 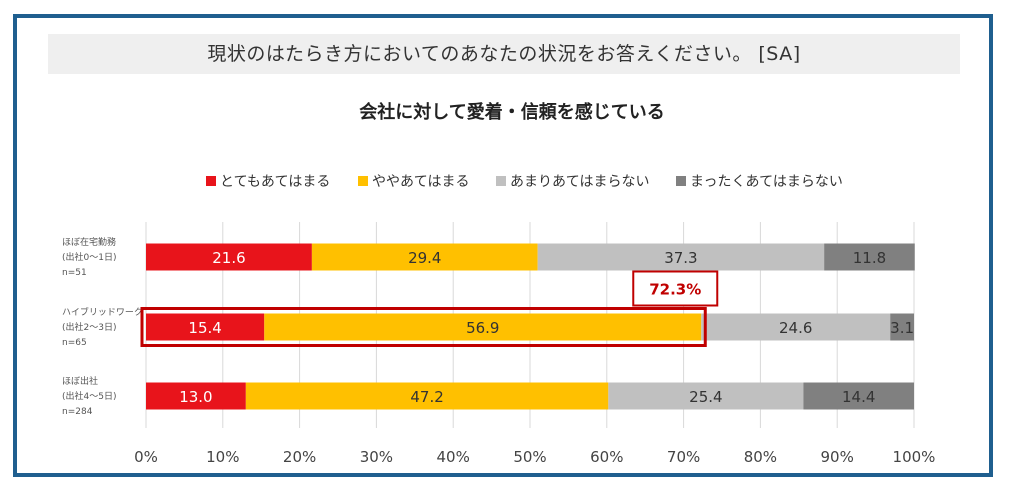 I want to click on question-text: 現状のはたらき方においてのあなたの状況をお答えください。 [SA], so click(x=504, y=54).